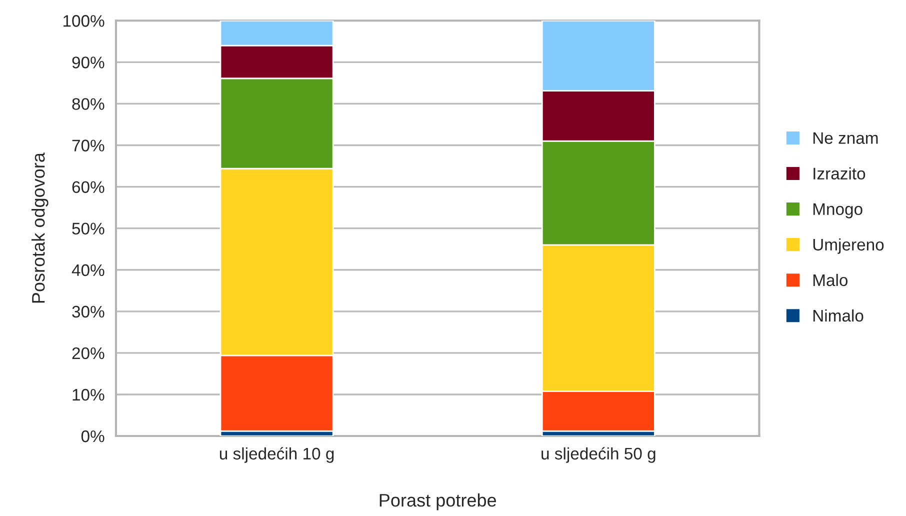 This screenshot has width=906, height=516. I want to click on y-tick-label: 80%, so click(88, 104).